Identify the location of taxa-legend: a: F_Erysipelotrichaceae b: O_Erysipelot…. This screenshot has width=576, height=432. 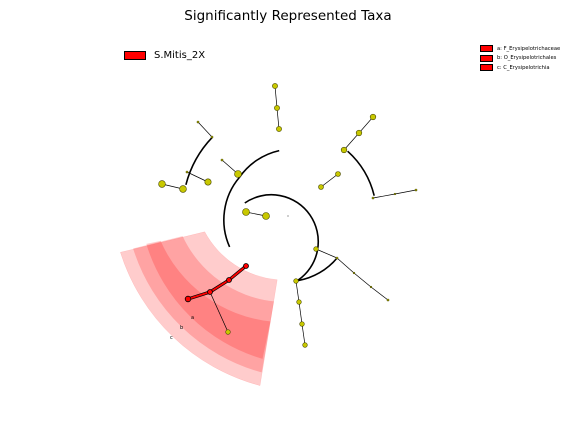
(520, 58).